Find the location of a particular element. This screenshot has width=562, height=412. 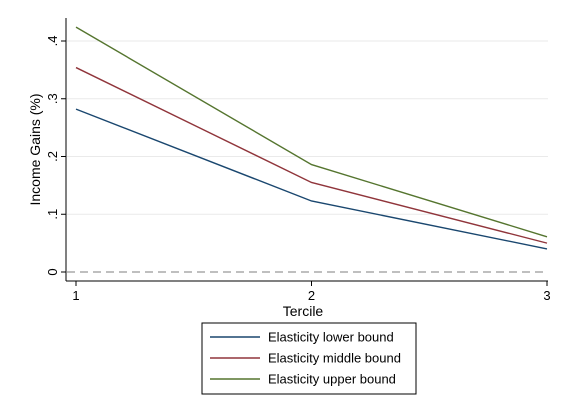

legend-label: Elasticity lower bound is located at coordinates (331, 337).